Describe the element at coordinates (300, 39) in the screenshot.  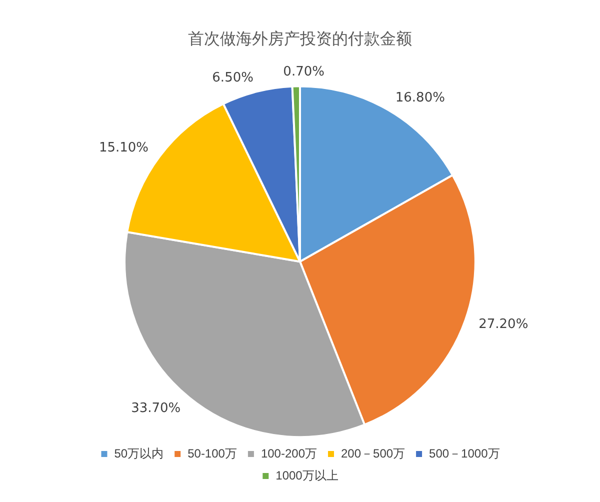
I see `chart-title: 首次做海外房产投资的付款金额` at that location.